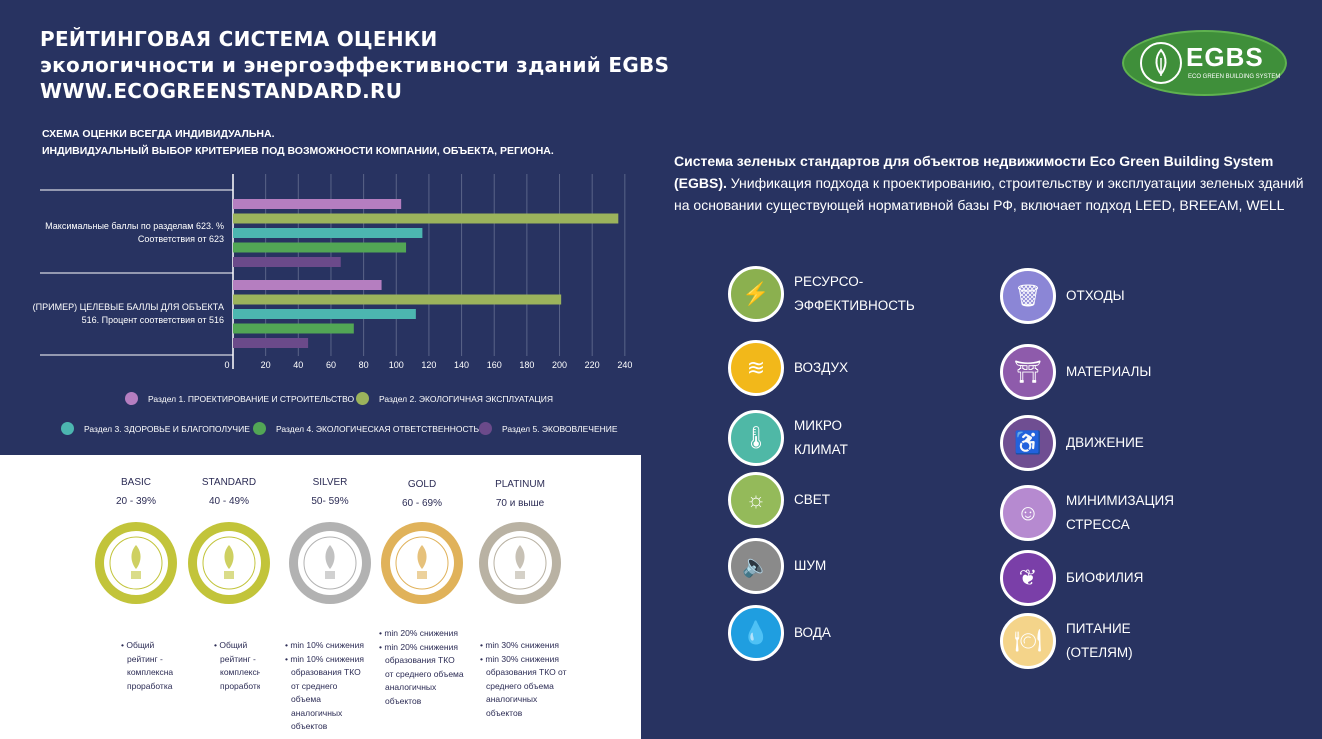 The height and width of the screenshot is (739, 1322). Describe the element at coordinates (812, 633) in the screenshot. I see `criterion-label: ВОДА` at that location.